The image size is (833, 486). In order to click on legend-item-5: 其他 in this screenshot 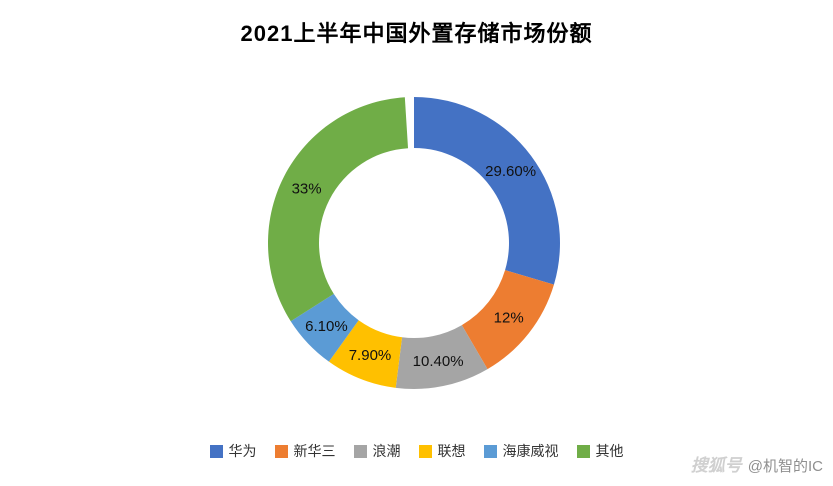, I will do `click(600, 451)`.